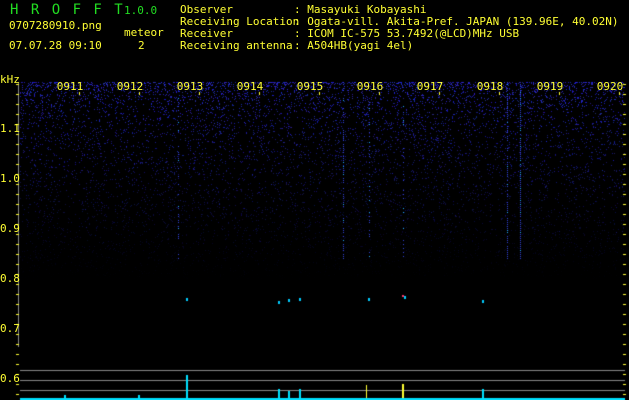 The width and height of the screenshot is (629, 400). Describe the element at coordinates (141, 10) in the screenshot. I see `app-version: 1.0.0` at that location.